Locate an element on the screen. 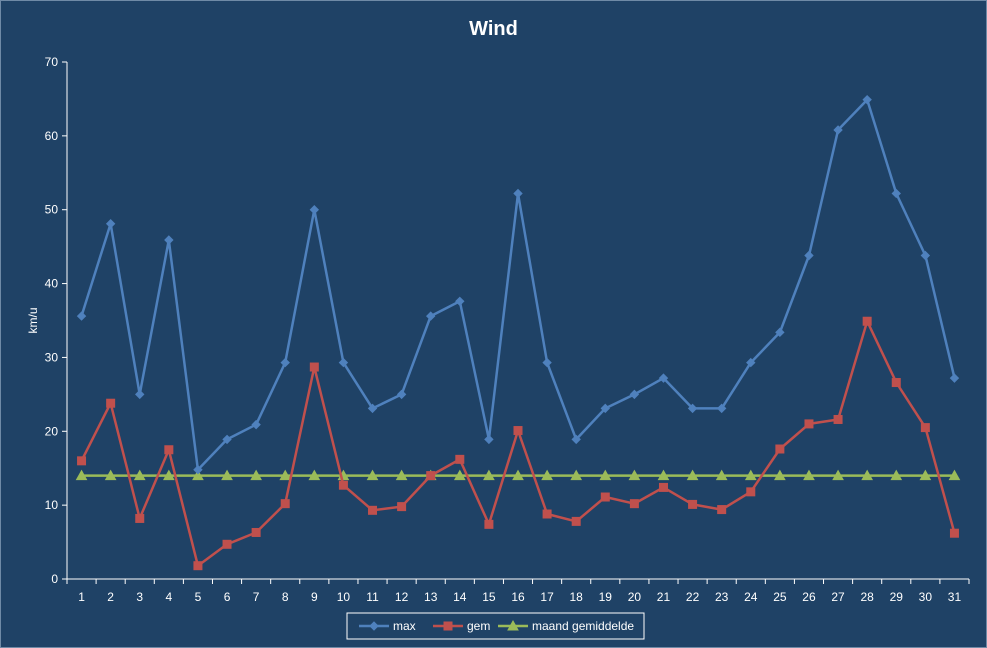 The width and height of the screenshot is (987, 648). x-tick-label: 29 is located at coordinates (897, 597).